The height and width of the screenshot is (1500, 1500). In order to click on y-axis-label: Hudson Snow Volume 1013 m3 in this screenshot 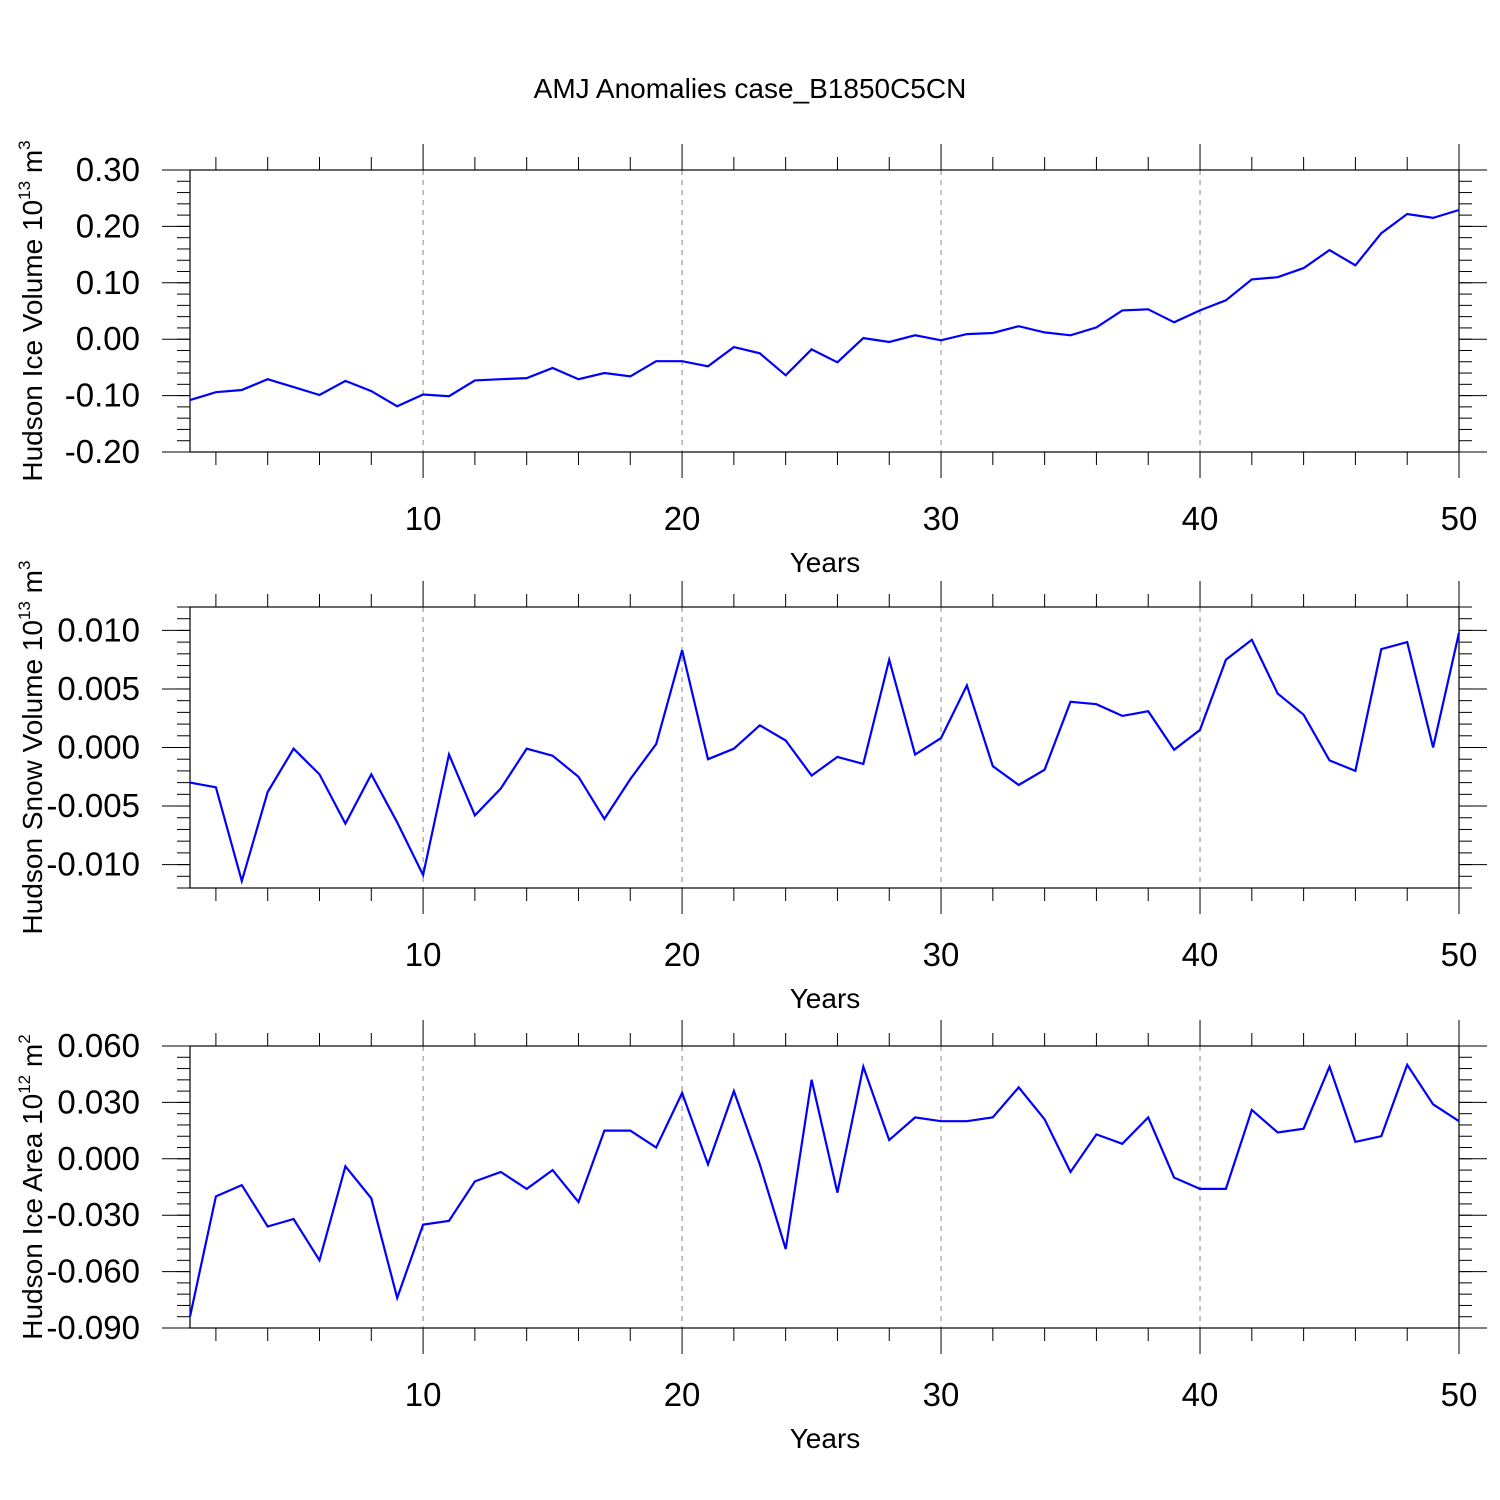, I will do `click(31, 748)`.